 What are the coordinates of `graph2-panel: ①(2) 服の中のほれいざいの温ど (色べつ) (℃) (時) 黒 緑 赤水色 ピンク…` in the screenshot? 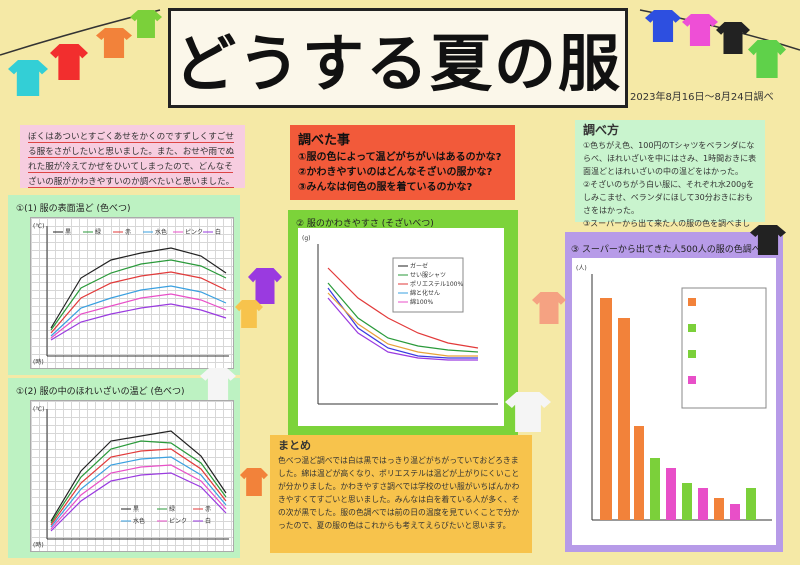 It's located at (124, 468).